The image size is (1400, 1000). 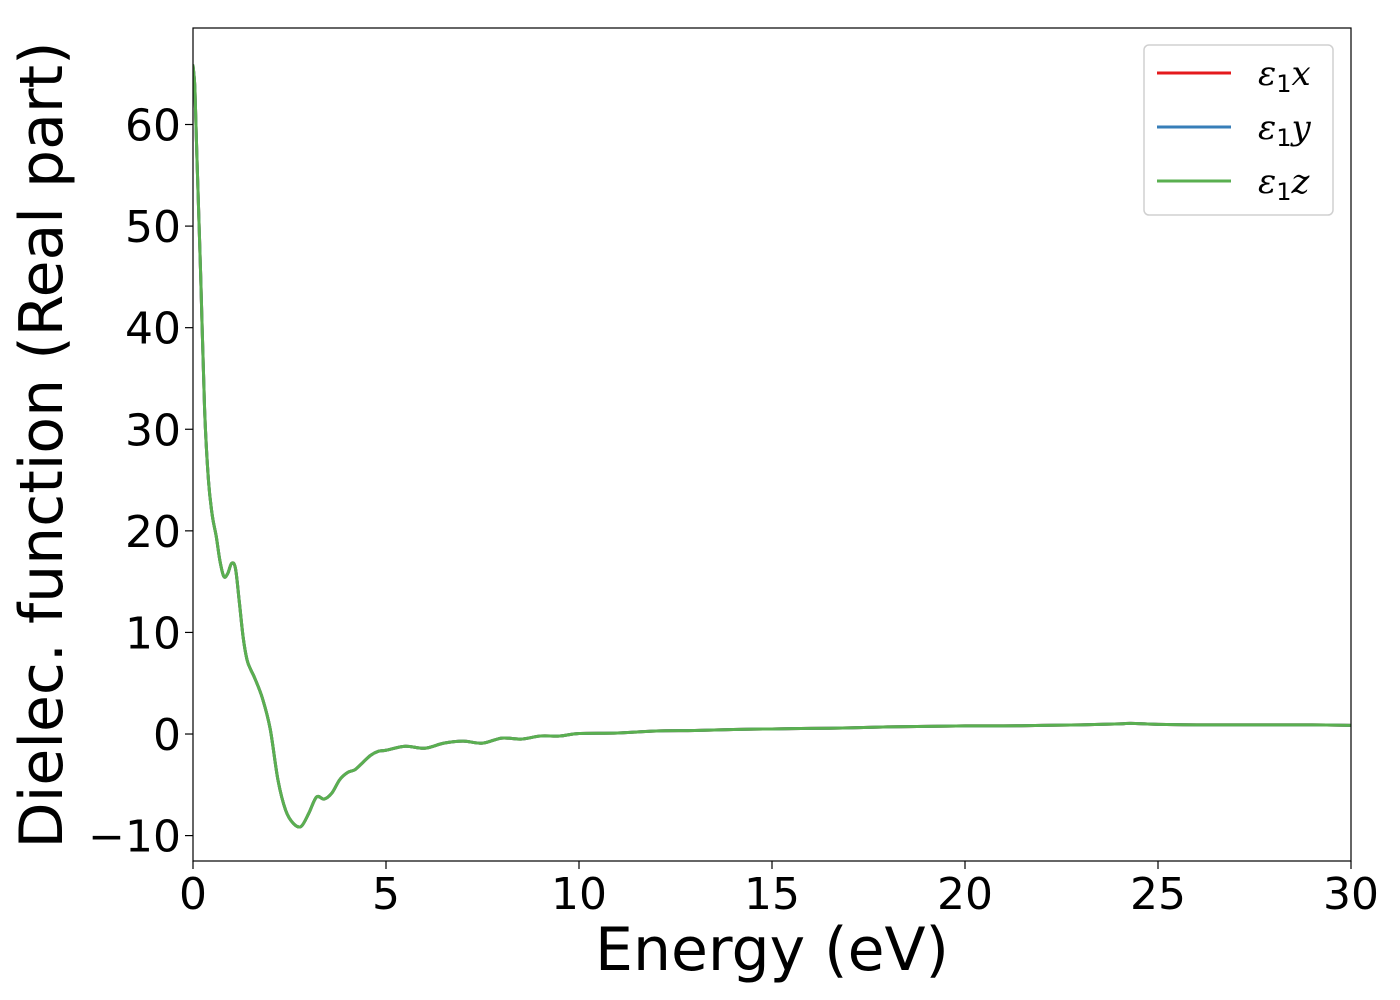 What do you see at coordinates (1301, 74) in the screenshot?
I see `legend-variable: x` at bounding box center [1301, 74].